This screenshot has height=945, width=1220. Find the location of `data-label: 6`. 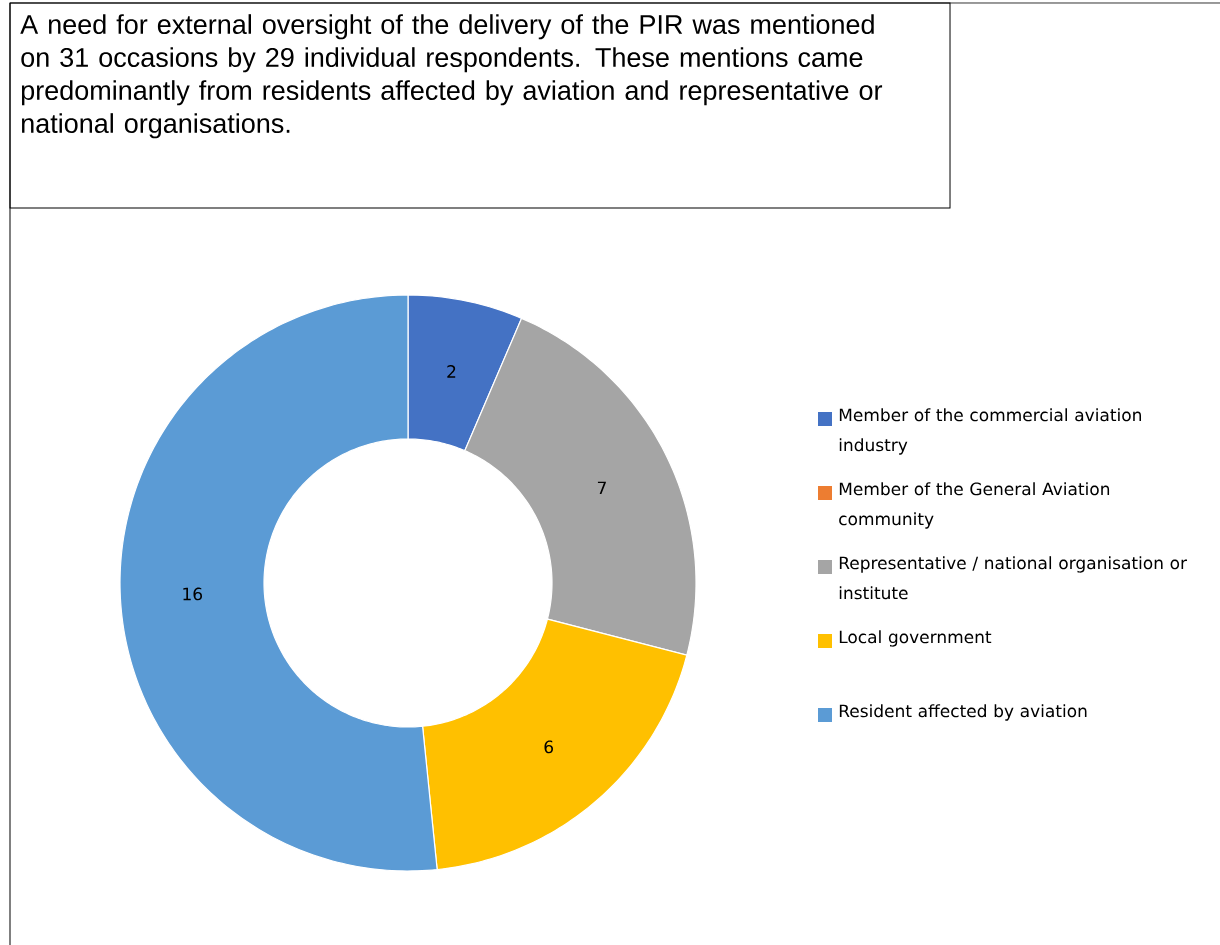

data-label: 6 is located at coordinates (549, 747).